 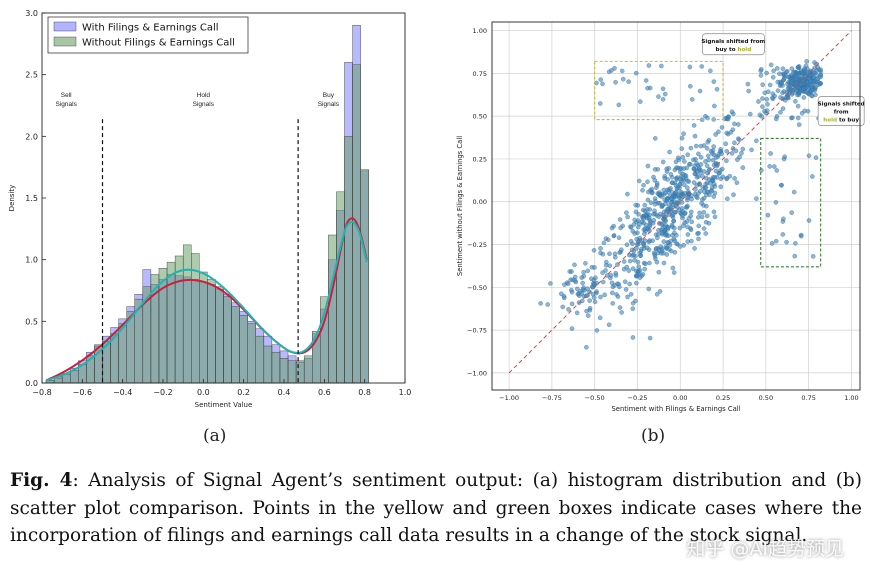 What do you see at coordinates (841, 111) in the screenshot?
I see `callout-box` at bounding box center [841, 111].